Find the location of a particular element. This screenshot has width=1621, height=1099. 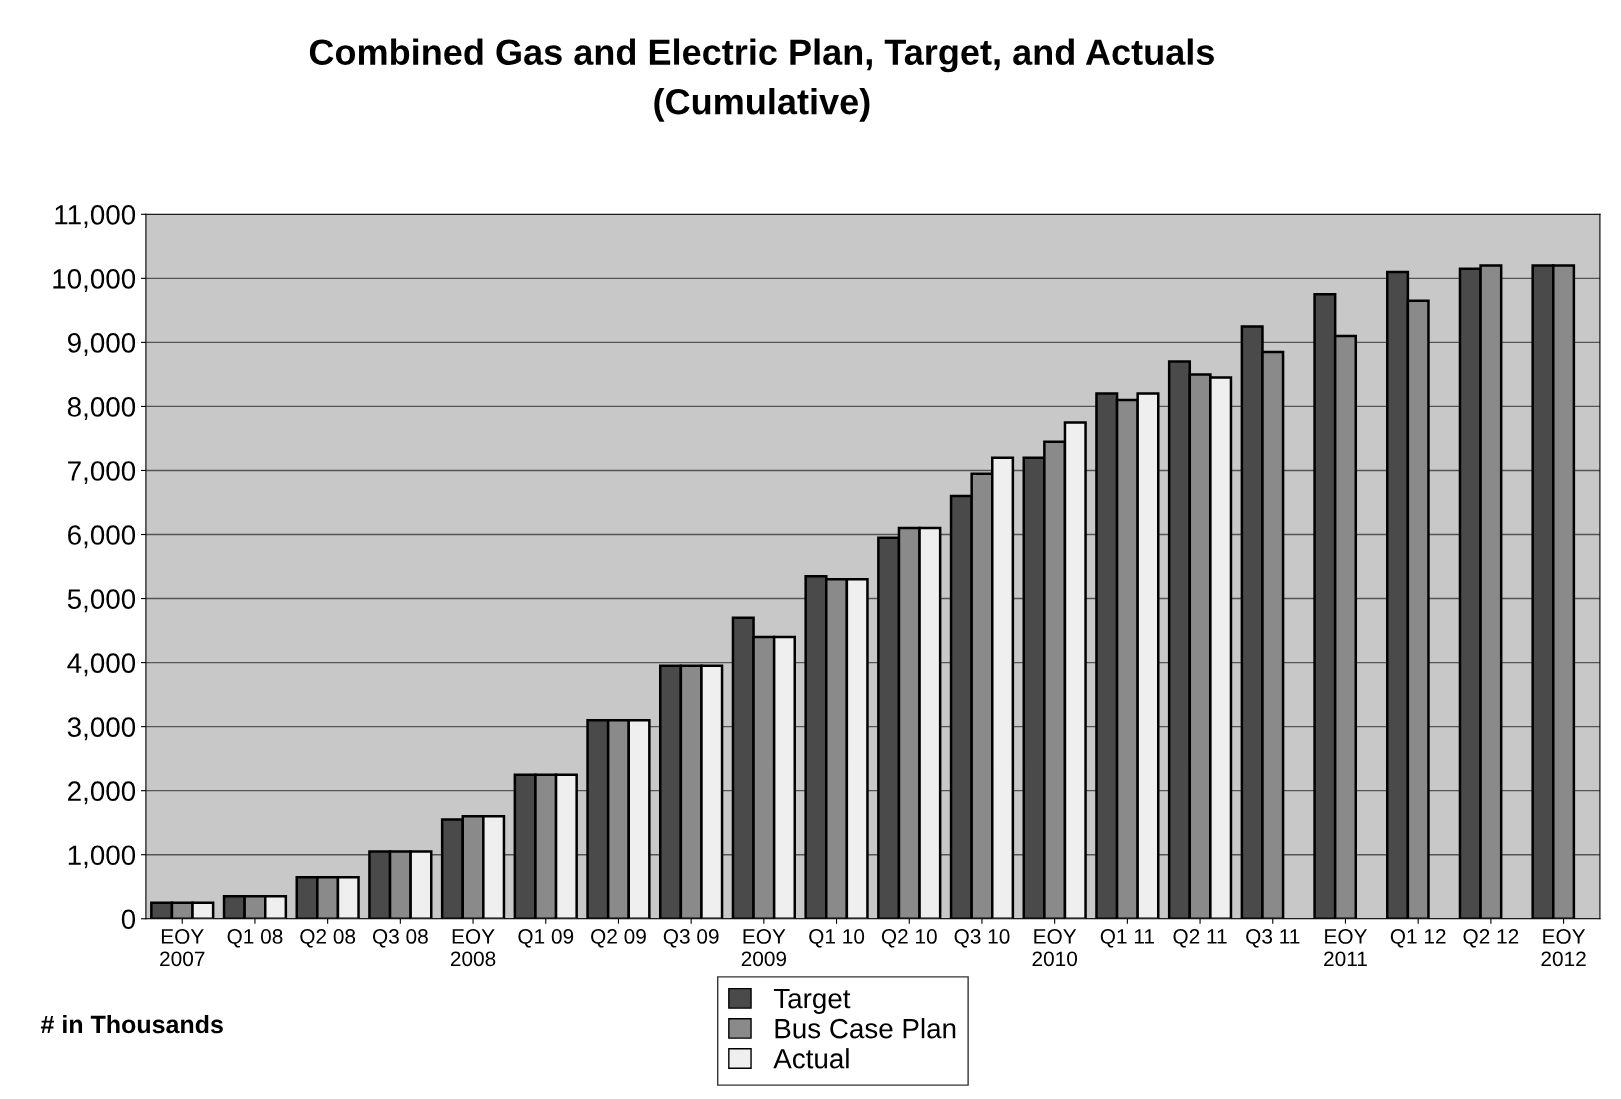

legend-label: Target is located at coordinates (812, 1001).